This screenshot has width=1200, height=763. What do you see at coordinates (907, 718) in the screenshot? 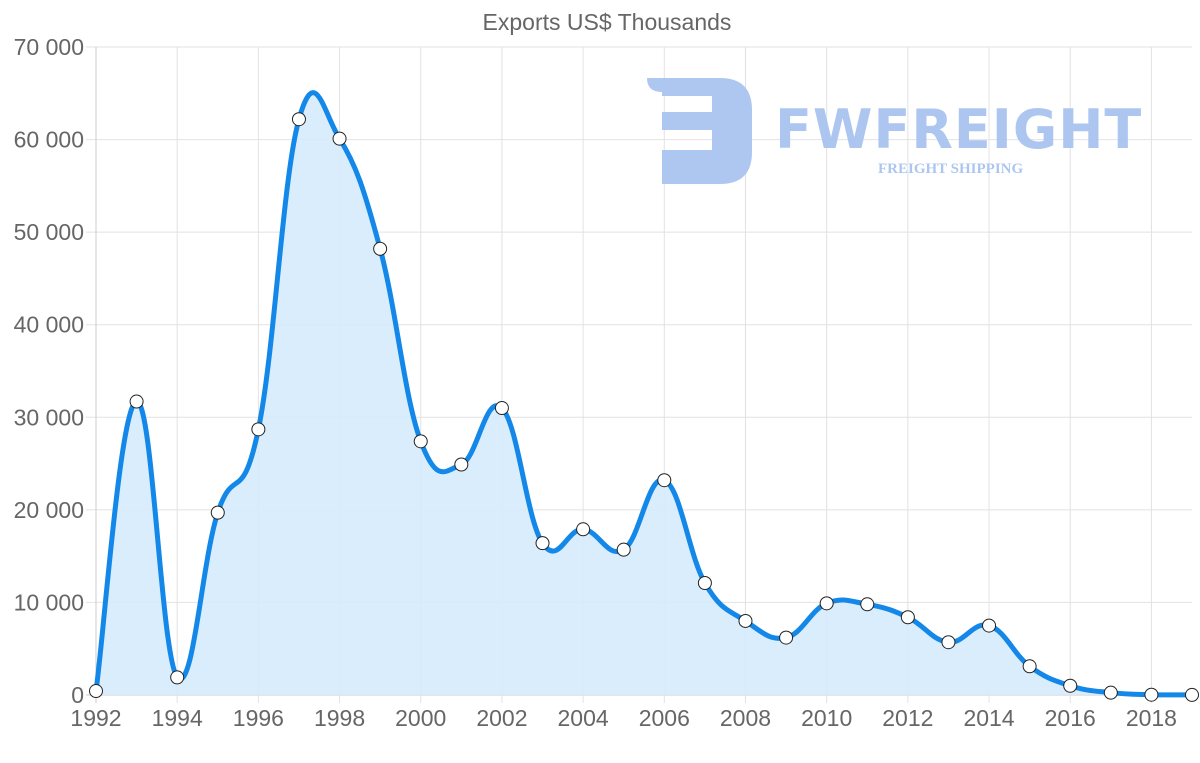
I see `x-tick-label: 2012` at bounding box center [907, 718].